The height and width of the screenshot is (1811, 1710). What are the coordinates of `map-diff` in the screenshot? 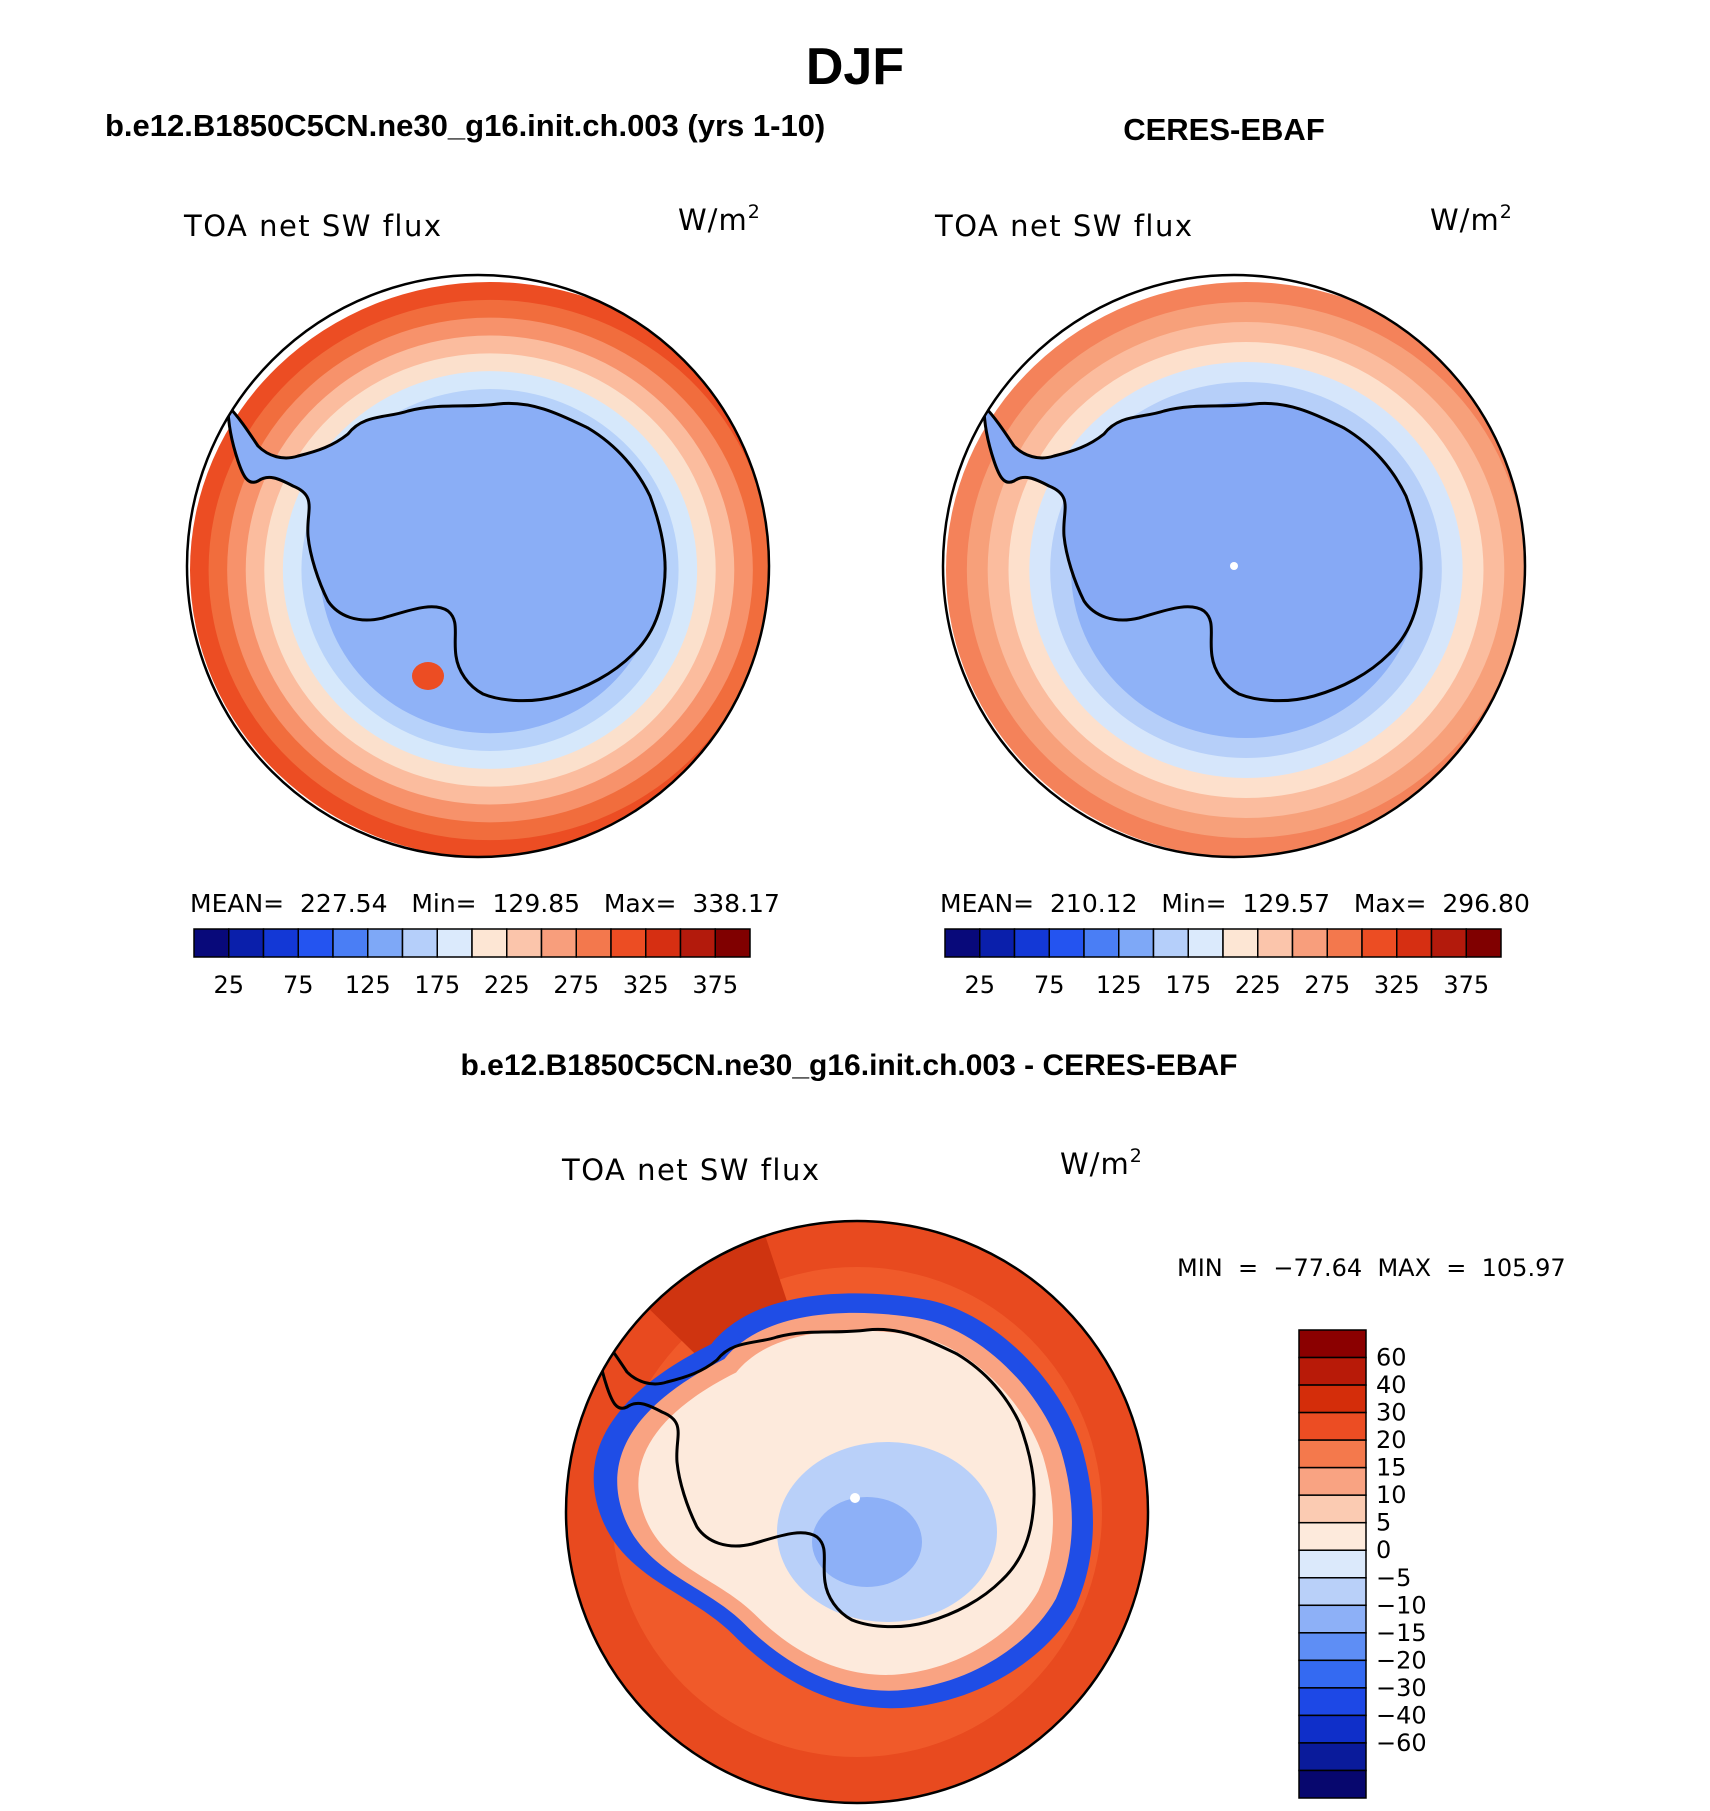 It's located at (857, 1512).